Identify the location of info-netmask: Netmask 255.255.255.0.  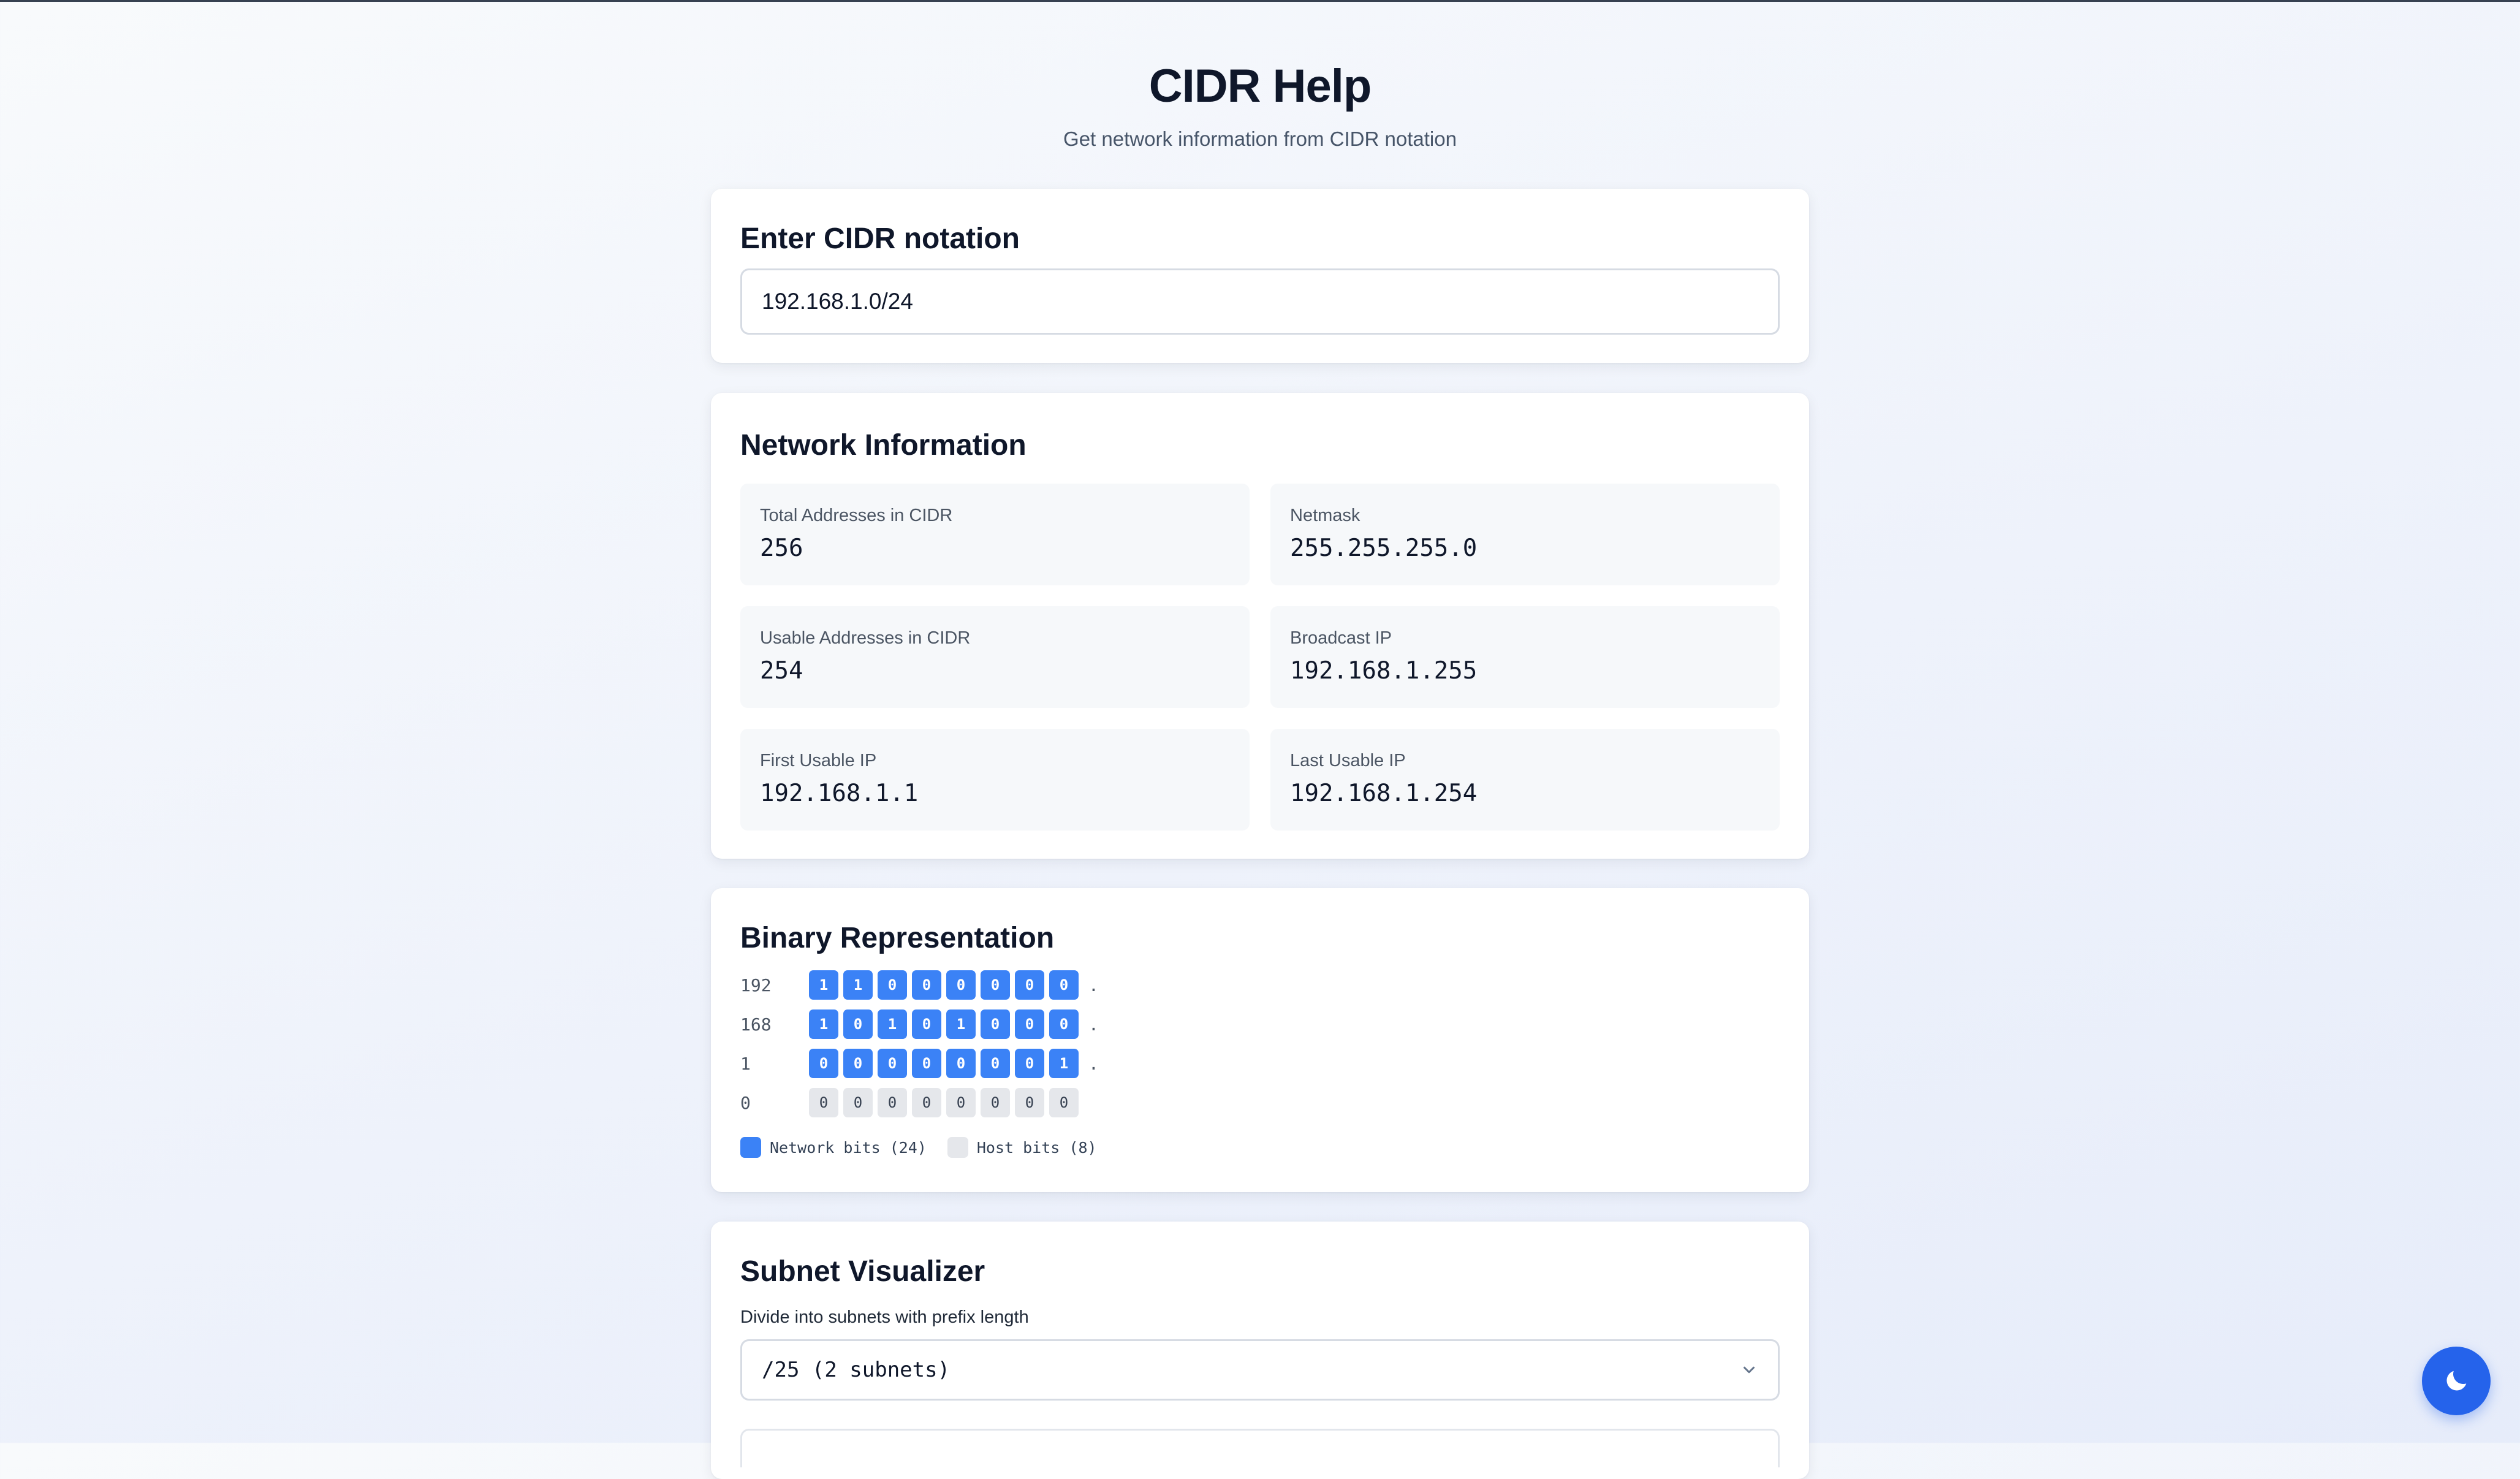
(1525, 534).